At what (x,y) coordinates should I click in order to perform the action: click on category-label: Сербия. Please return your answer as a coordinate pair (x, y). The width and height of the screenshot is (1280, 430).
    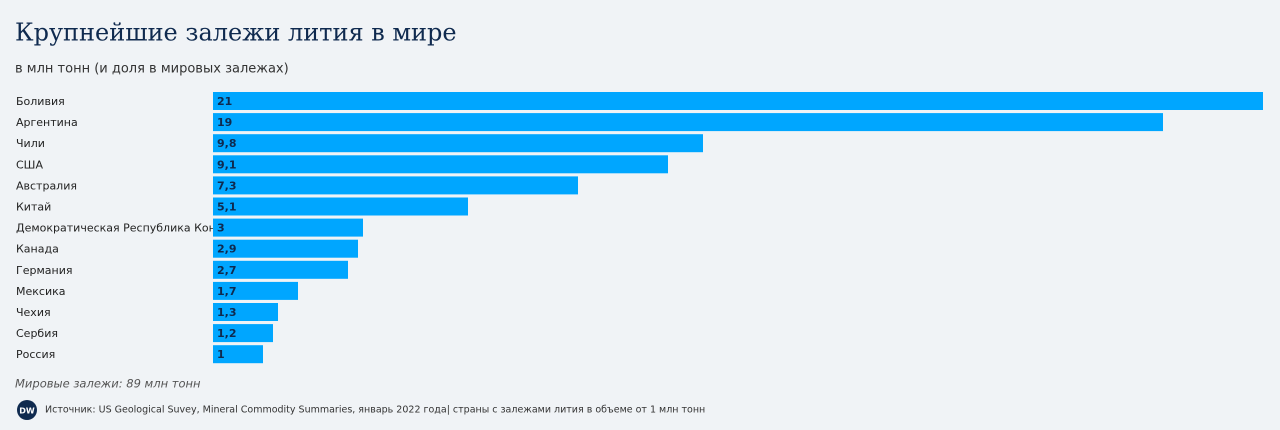
    Looking at the image, I should click on (37, 333).